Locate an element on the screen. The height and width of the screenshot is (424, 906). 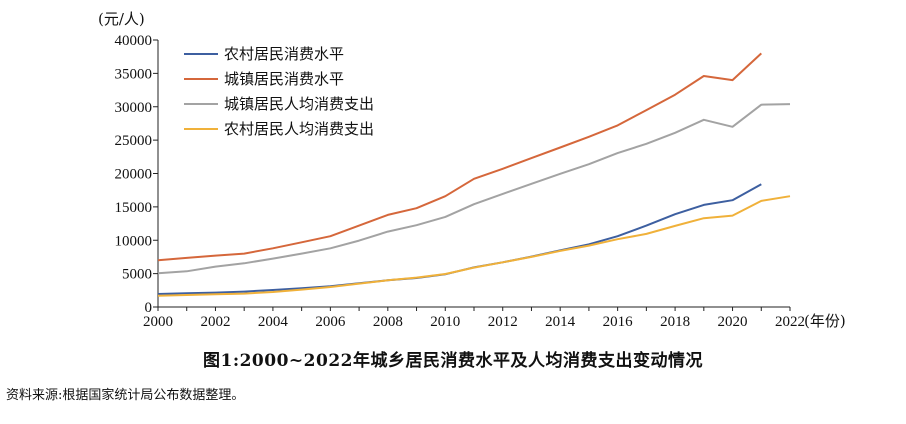
figure-caption: 图1:2000~2022年城乡居民消费水平及人均消费支出变动情况 is located at coordinates (453, 361).